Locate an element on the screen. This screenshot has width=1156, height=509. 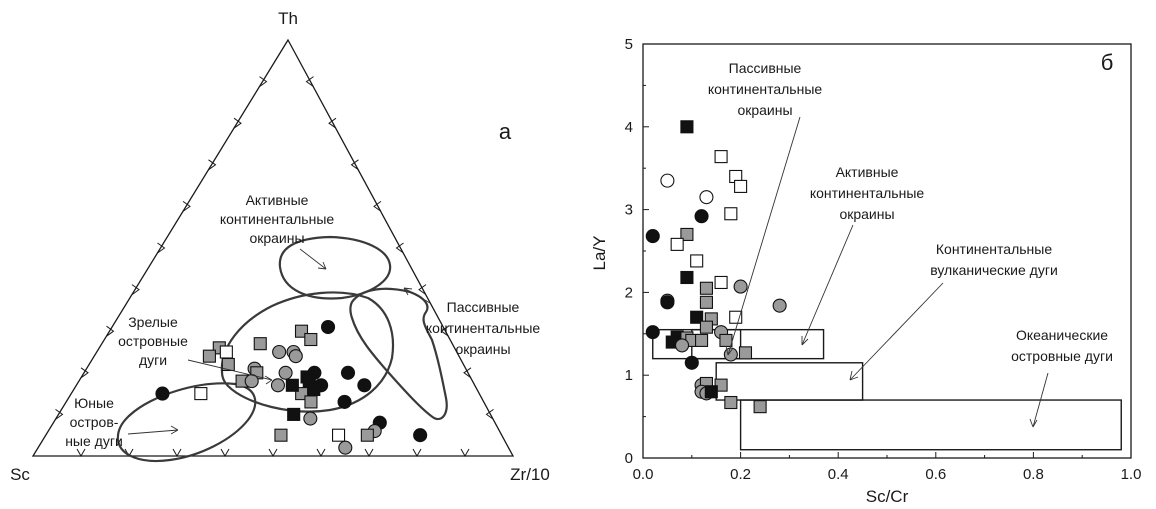
b-label-passive-1: Пассивные is located at coordinates (765, 68).